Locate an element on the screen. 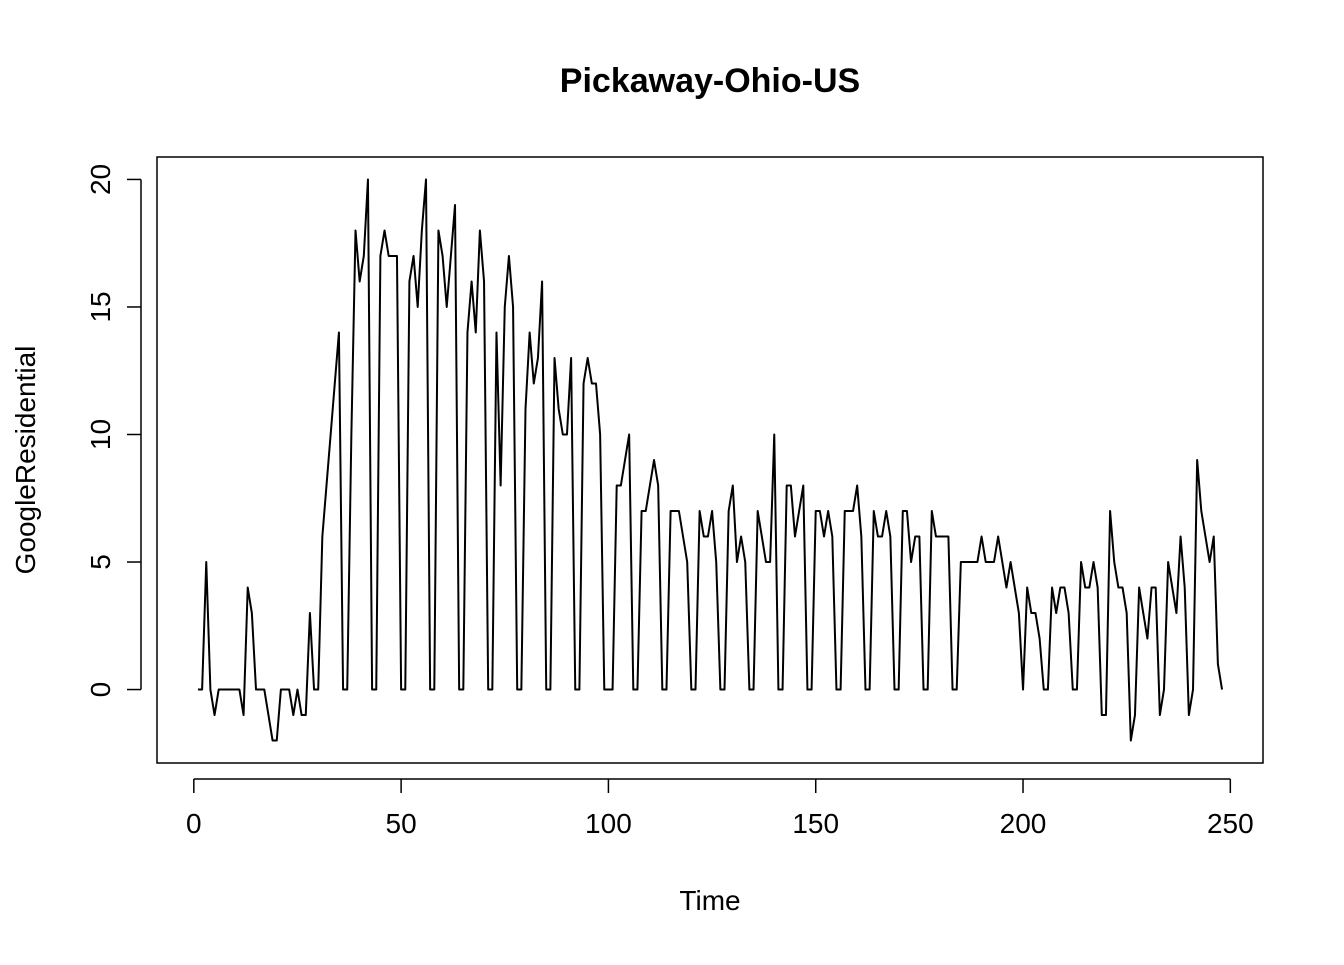 The image size is (1344, 965). x-axis-label: Time is located at coordinates (709, 900).